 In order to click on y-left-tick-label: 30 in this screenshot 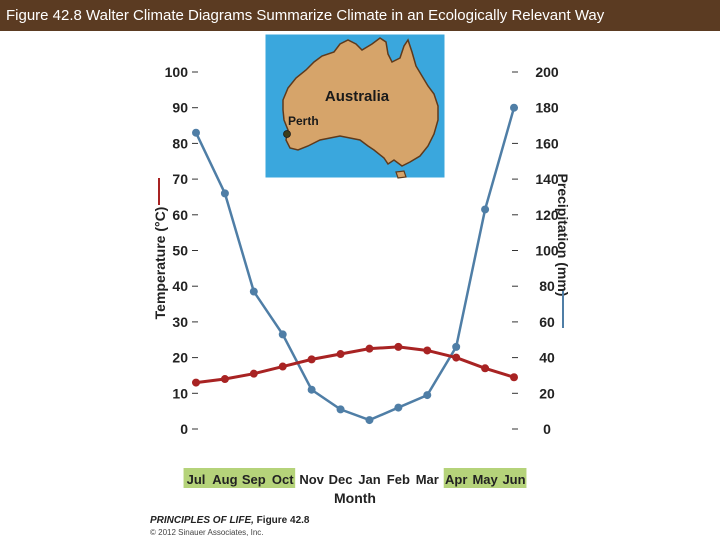, I will do `click(180, 322)`.